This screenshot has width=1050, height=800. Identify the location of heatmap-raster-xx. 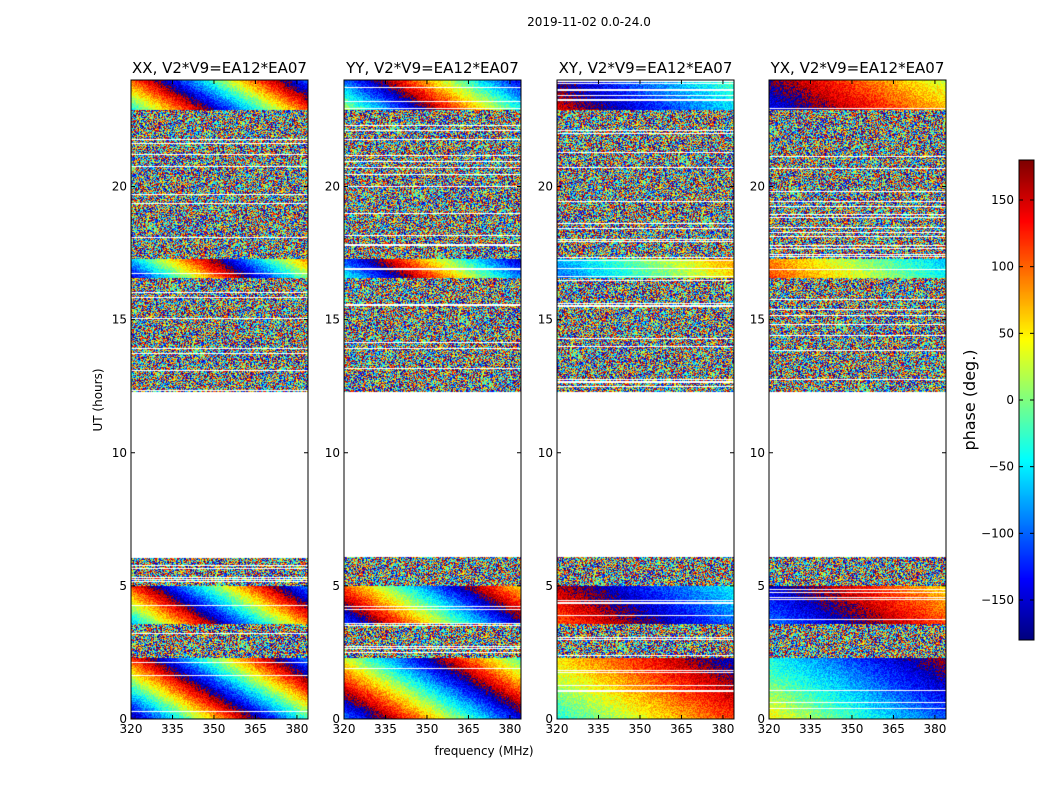
(219, 399).